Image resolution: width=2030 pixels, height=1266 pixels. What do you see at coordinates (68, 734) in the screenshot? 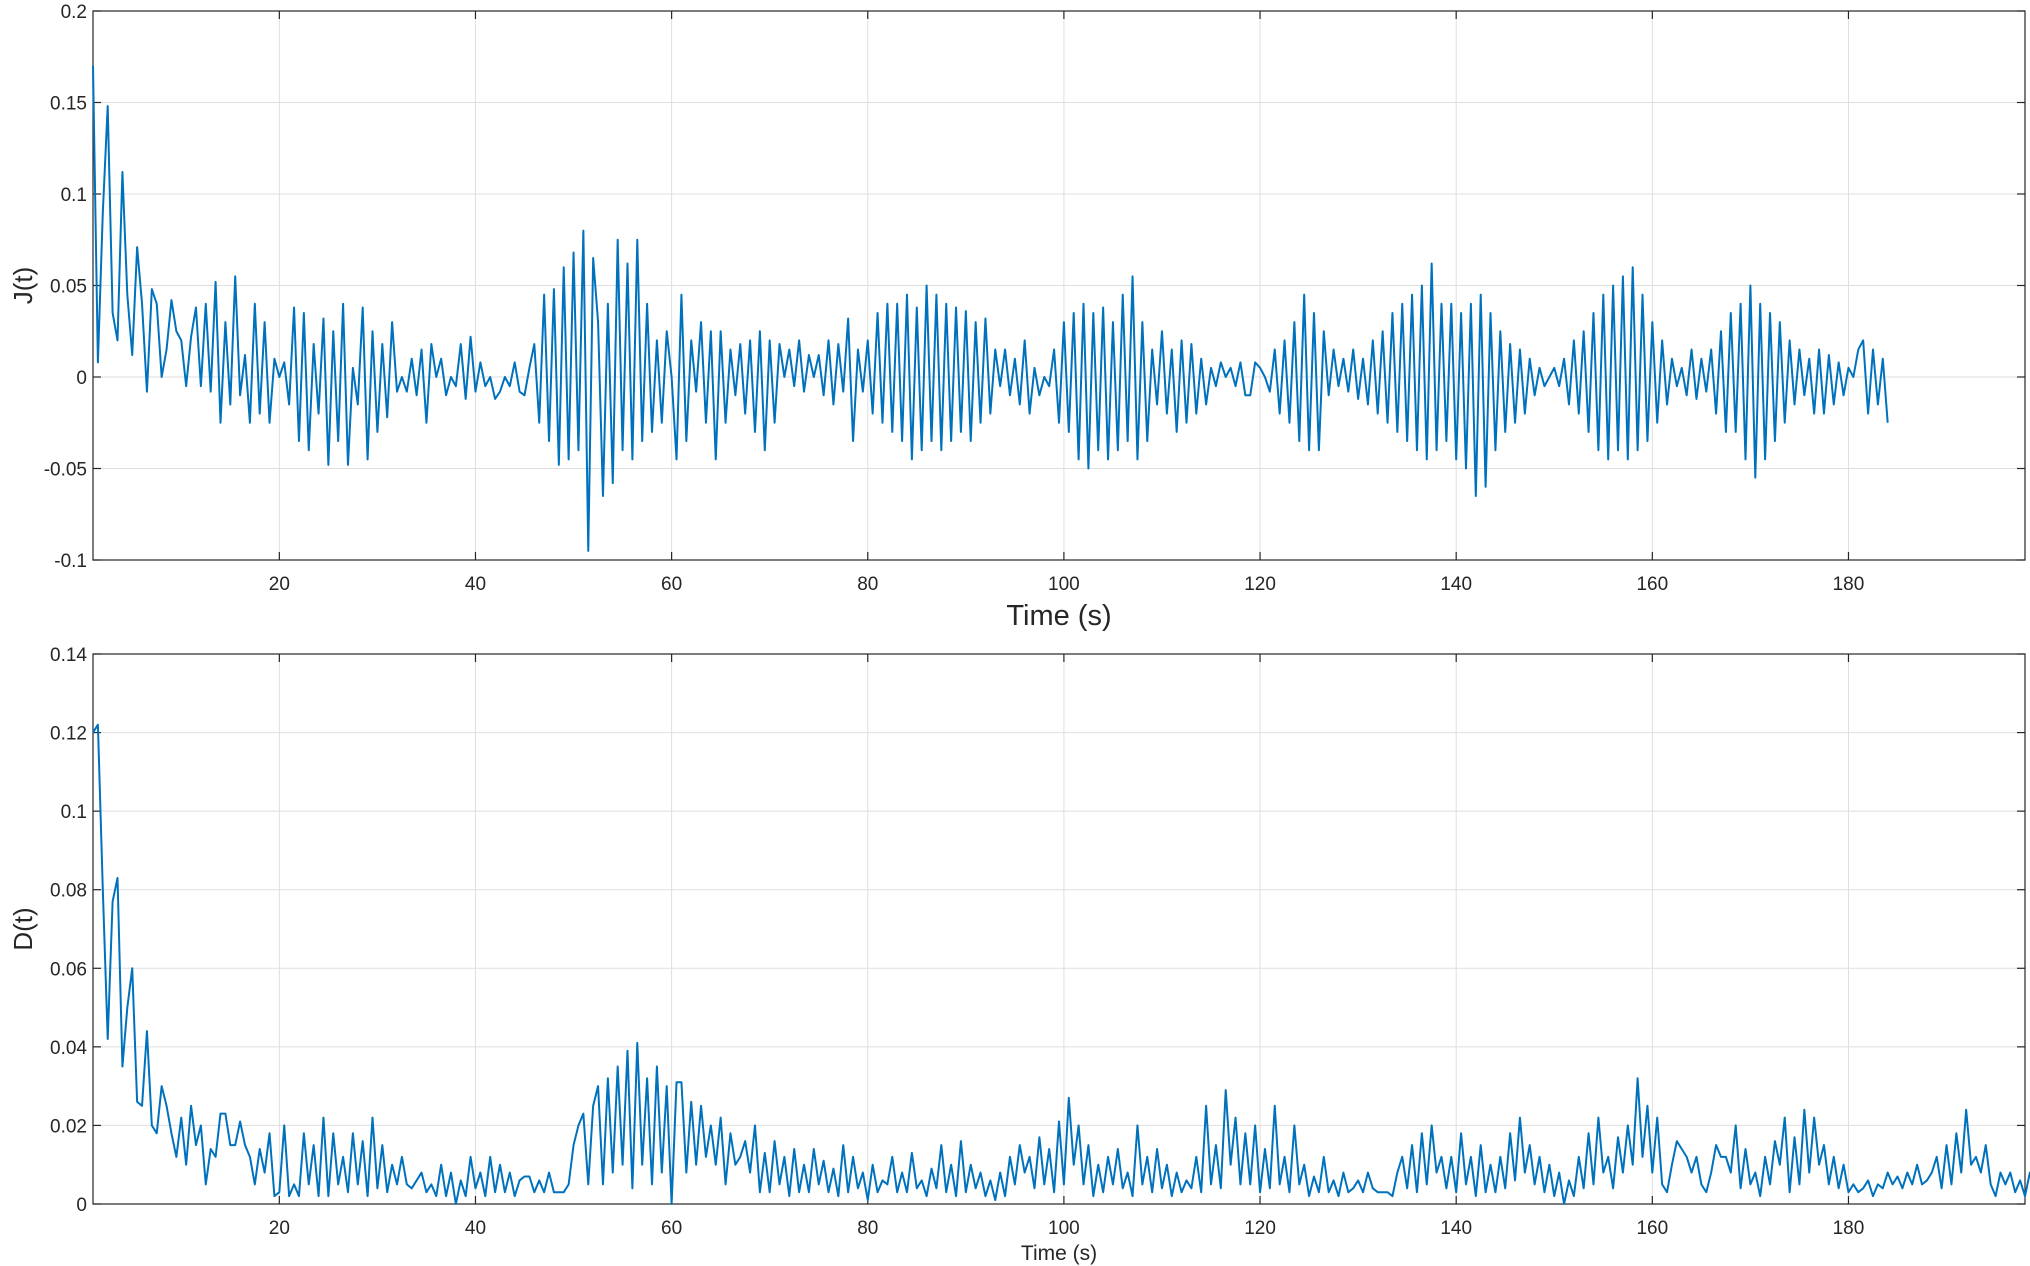
I see `y-tick-label: 0.12` at bounding box center [68, 734].